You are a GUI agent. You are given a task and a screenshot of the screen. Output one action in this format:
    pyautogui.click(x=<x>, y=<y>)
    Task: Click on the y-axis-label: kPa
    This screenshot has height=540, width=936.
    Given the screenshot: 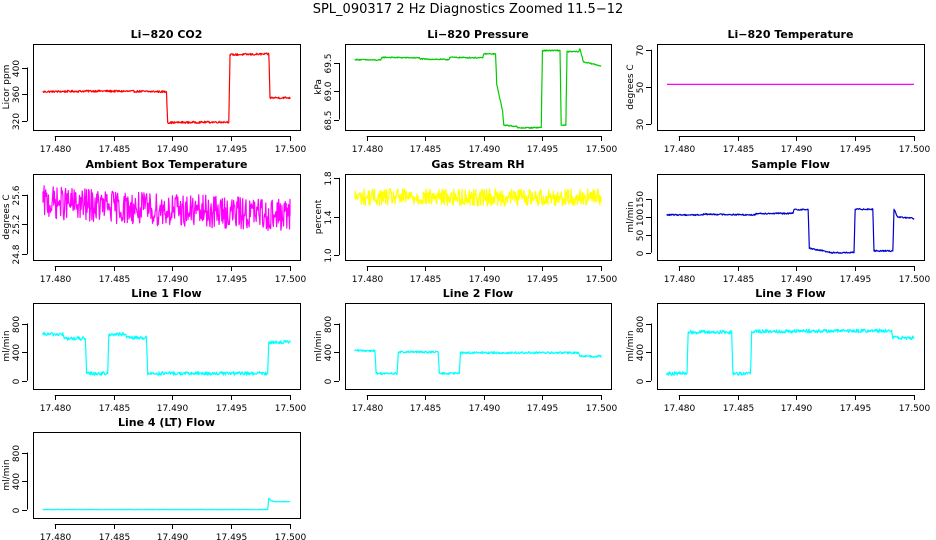 What is the action you would take?
    pyautogui.click(x=319, y=87)
    